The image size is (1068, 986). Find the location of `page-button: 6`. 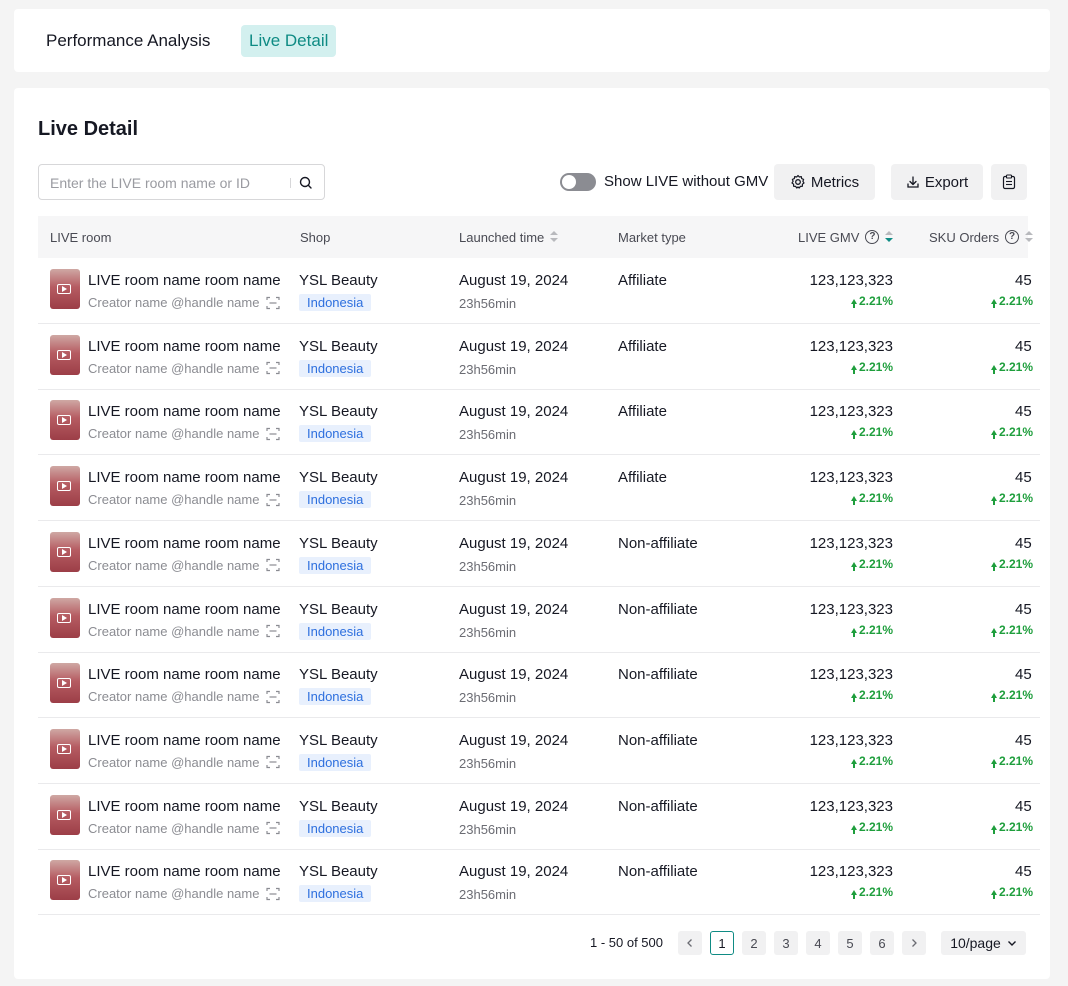

page-button: 6 is located at coordinates (882, 943).